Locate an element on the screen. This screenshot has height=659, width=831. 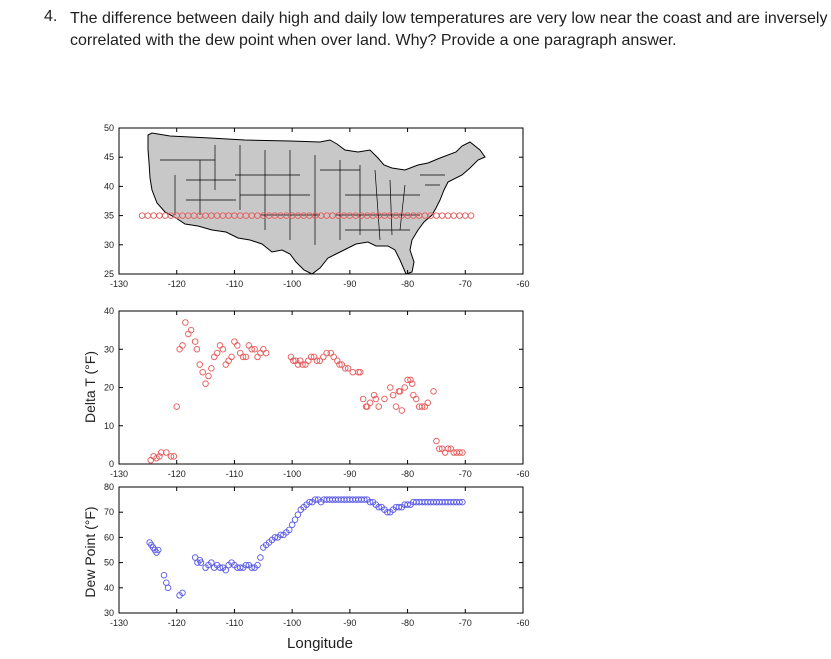
y-tick-label: 20 is located at coordinates (109, 388).